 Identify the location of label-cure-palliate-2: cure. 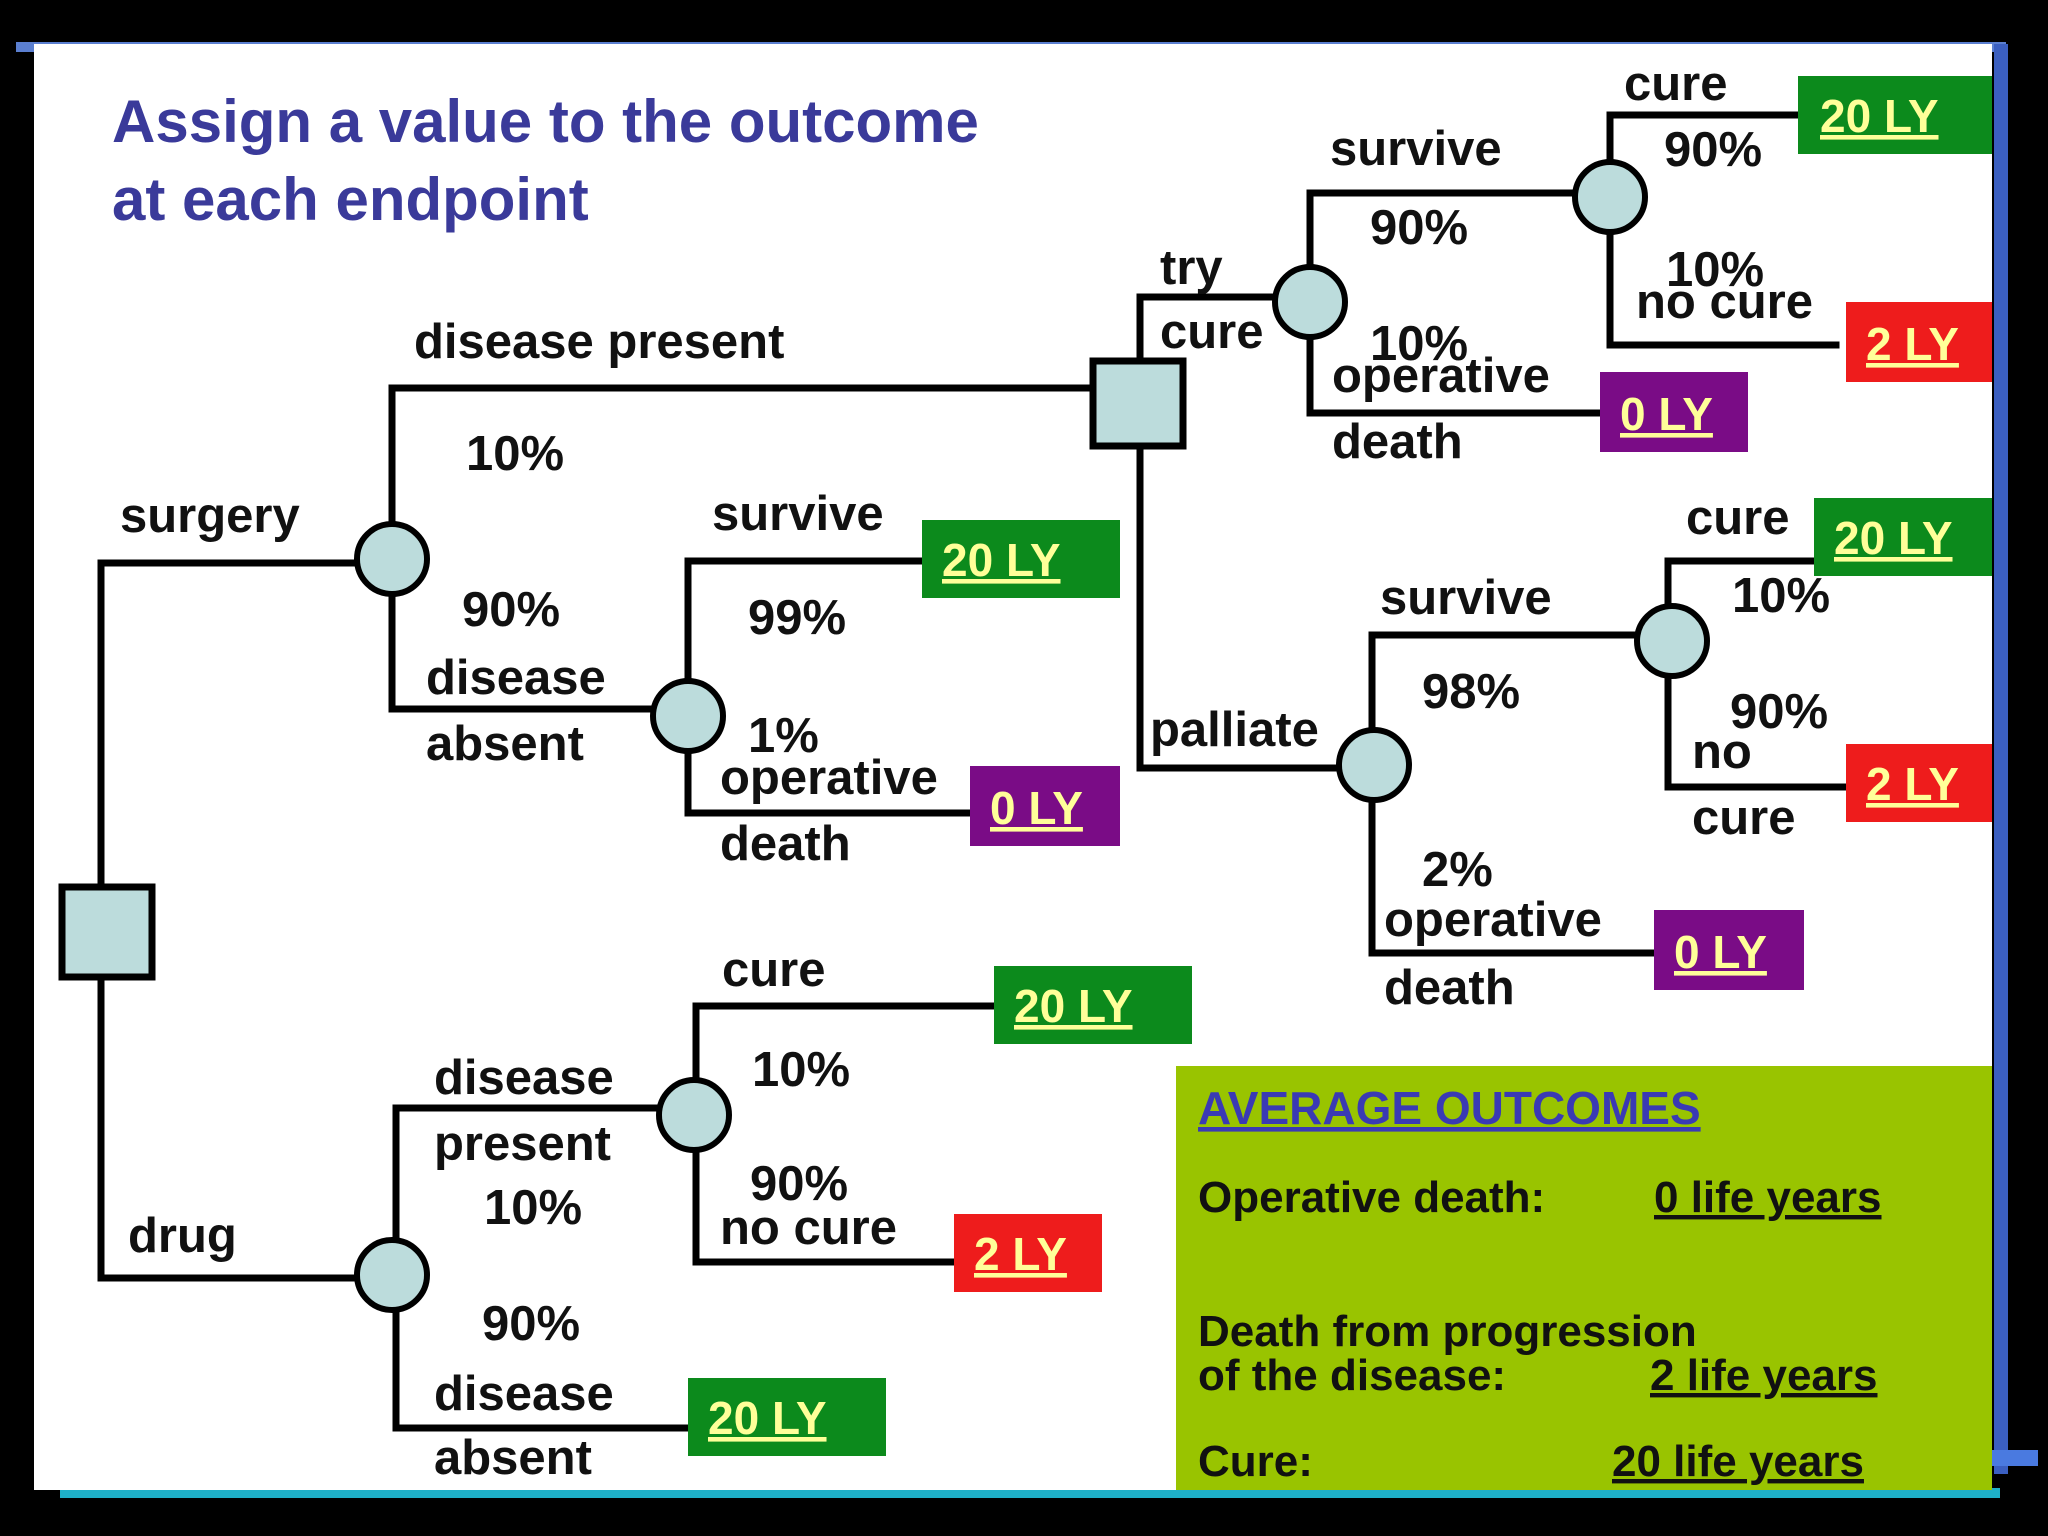
(1744, 818).